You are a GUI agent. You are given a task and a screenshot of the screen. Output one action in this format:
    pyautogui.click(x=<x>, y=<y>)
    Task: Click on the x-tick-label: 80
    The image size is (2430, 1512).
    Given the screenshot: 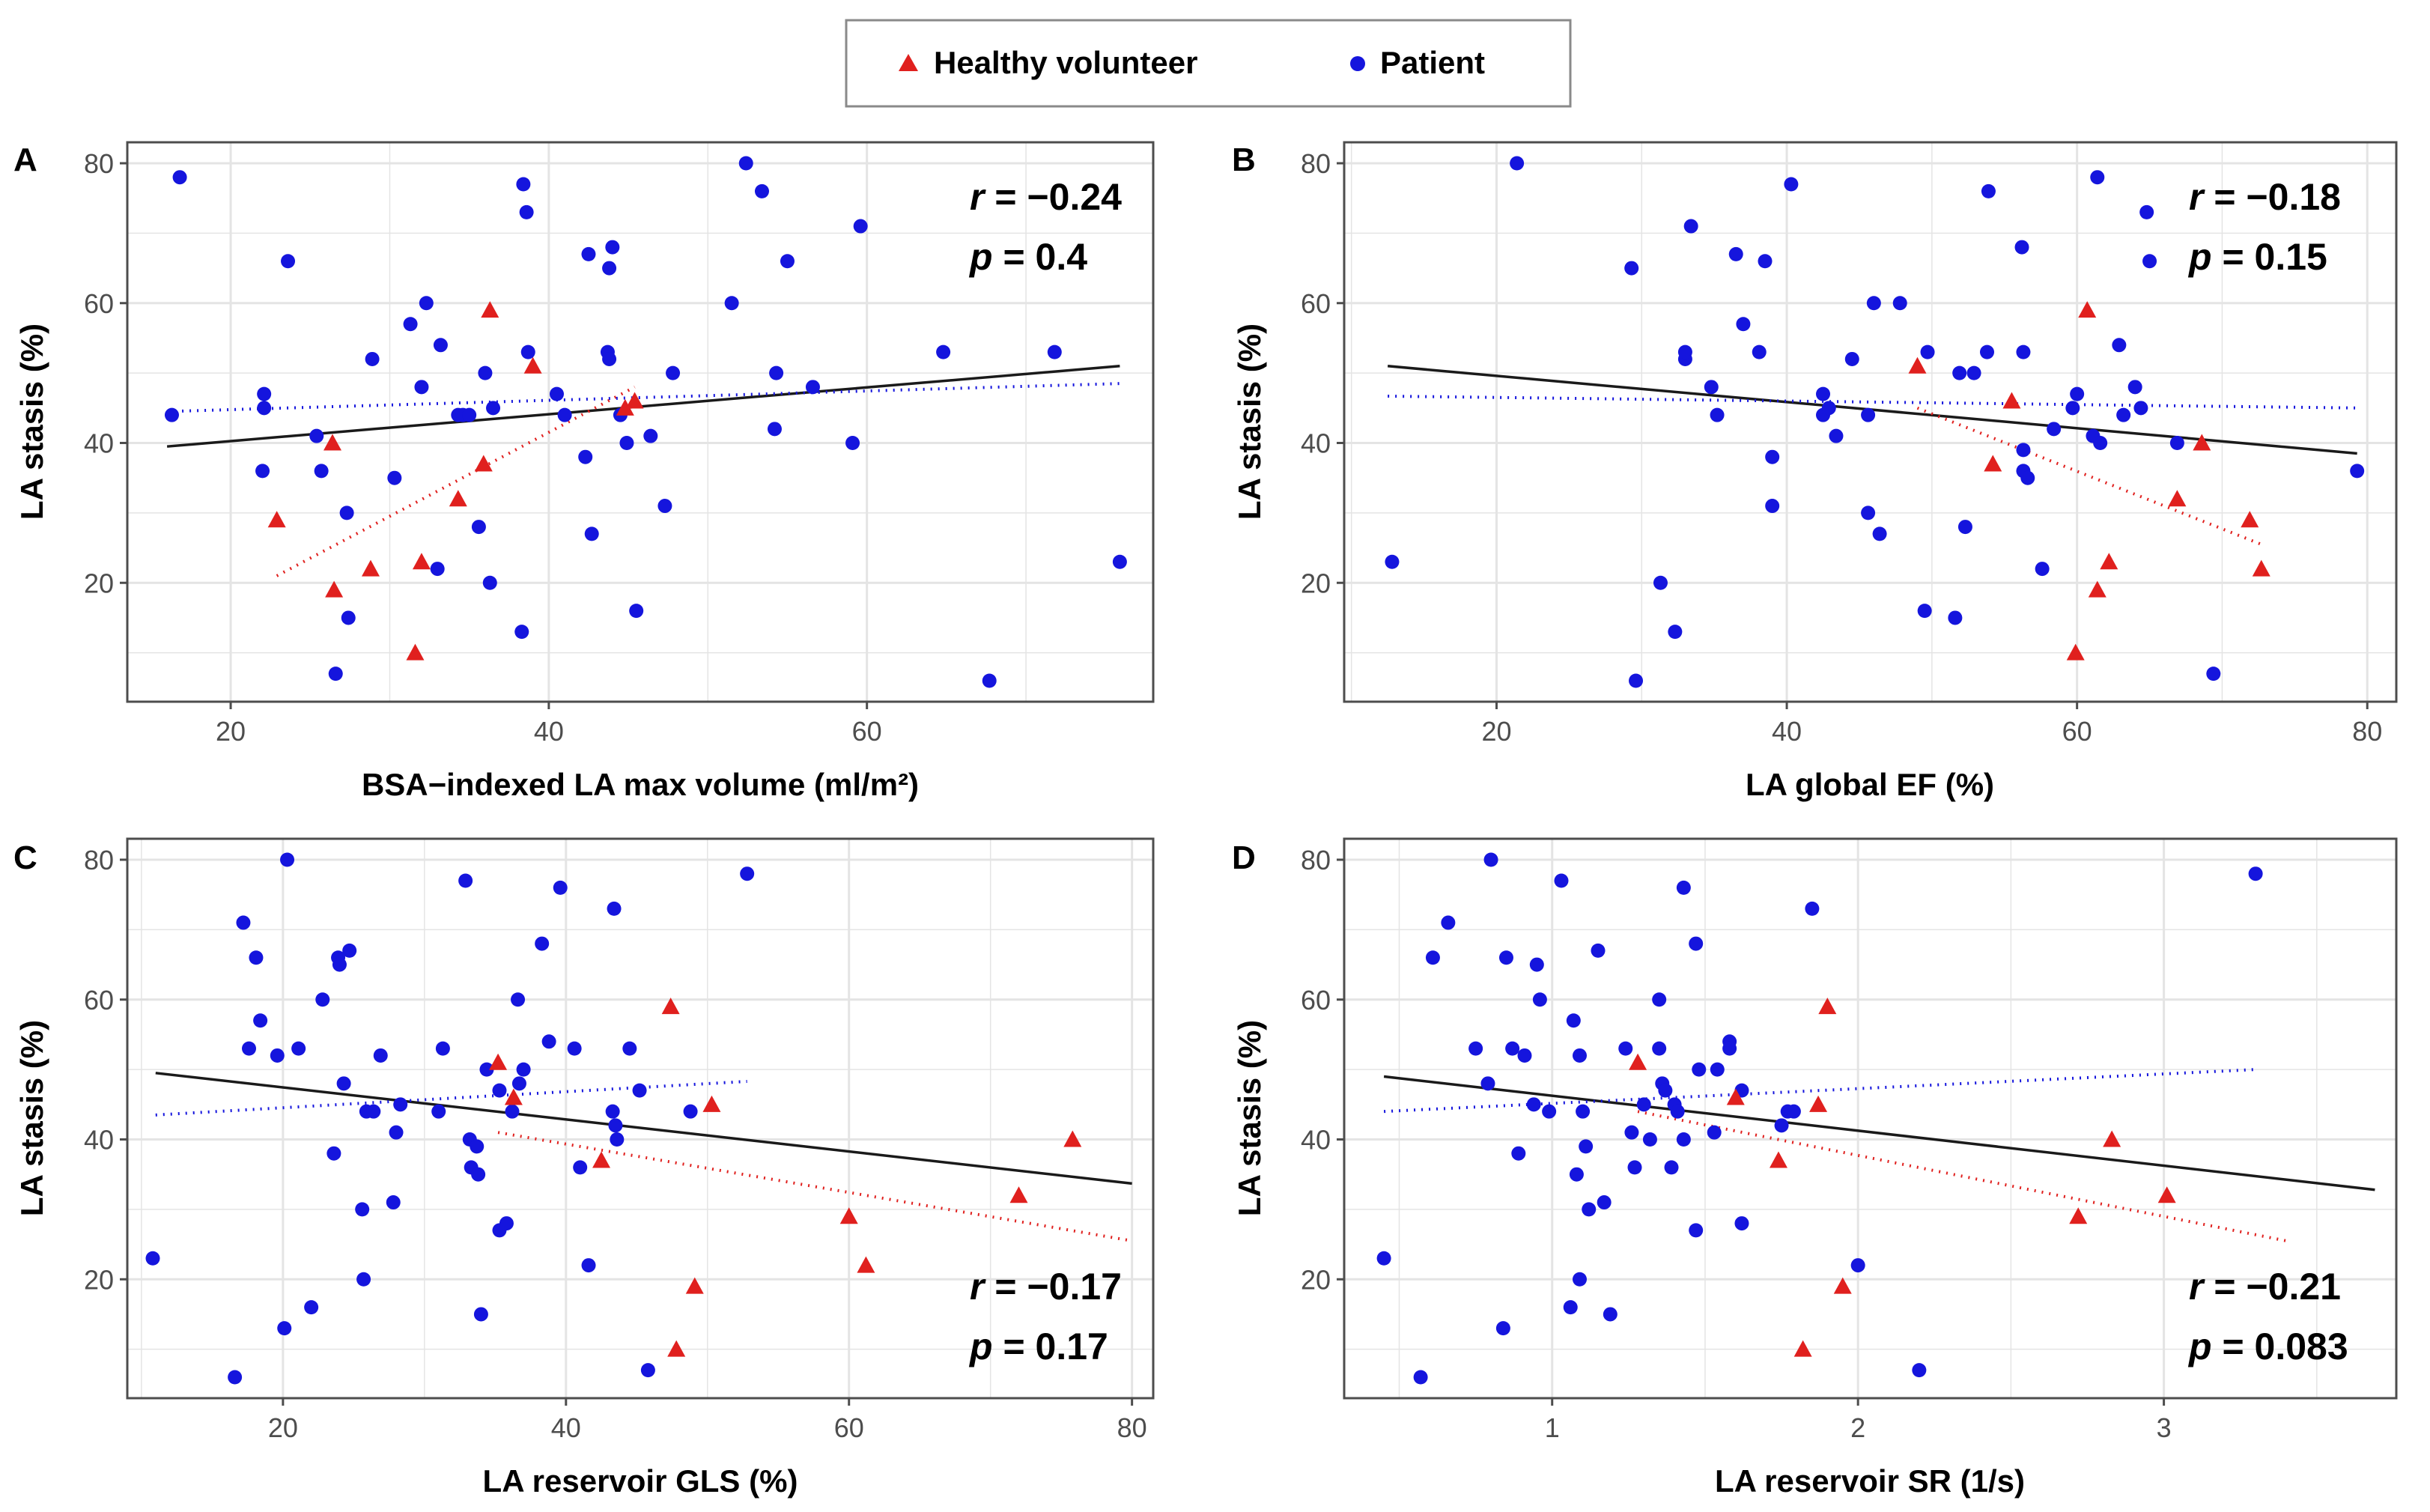 What is the action you would take?
    pyautogui.click(x=1132, y=1427)
    